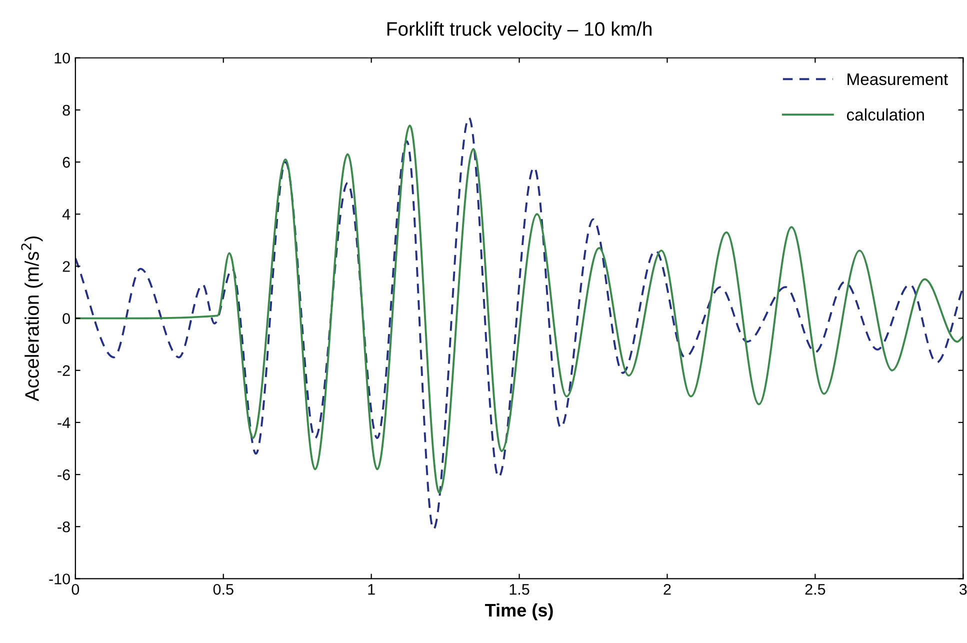 This screenshot has width=967, height=643. I want to click on x-tick-label: 0.5, so click(223, 589).